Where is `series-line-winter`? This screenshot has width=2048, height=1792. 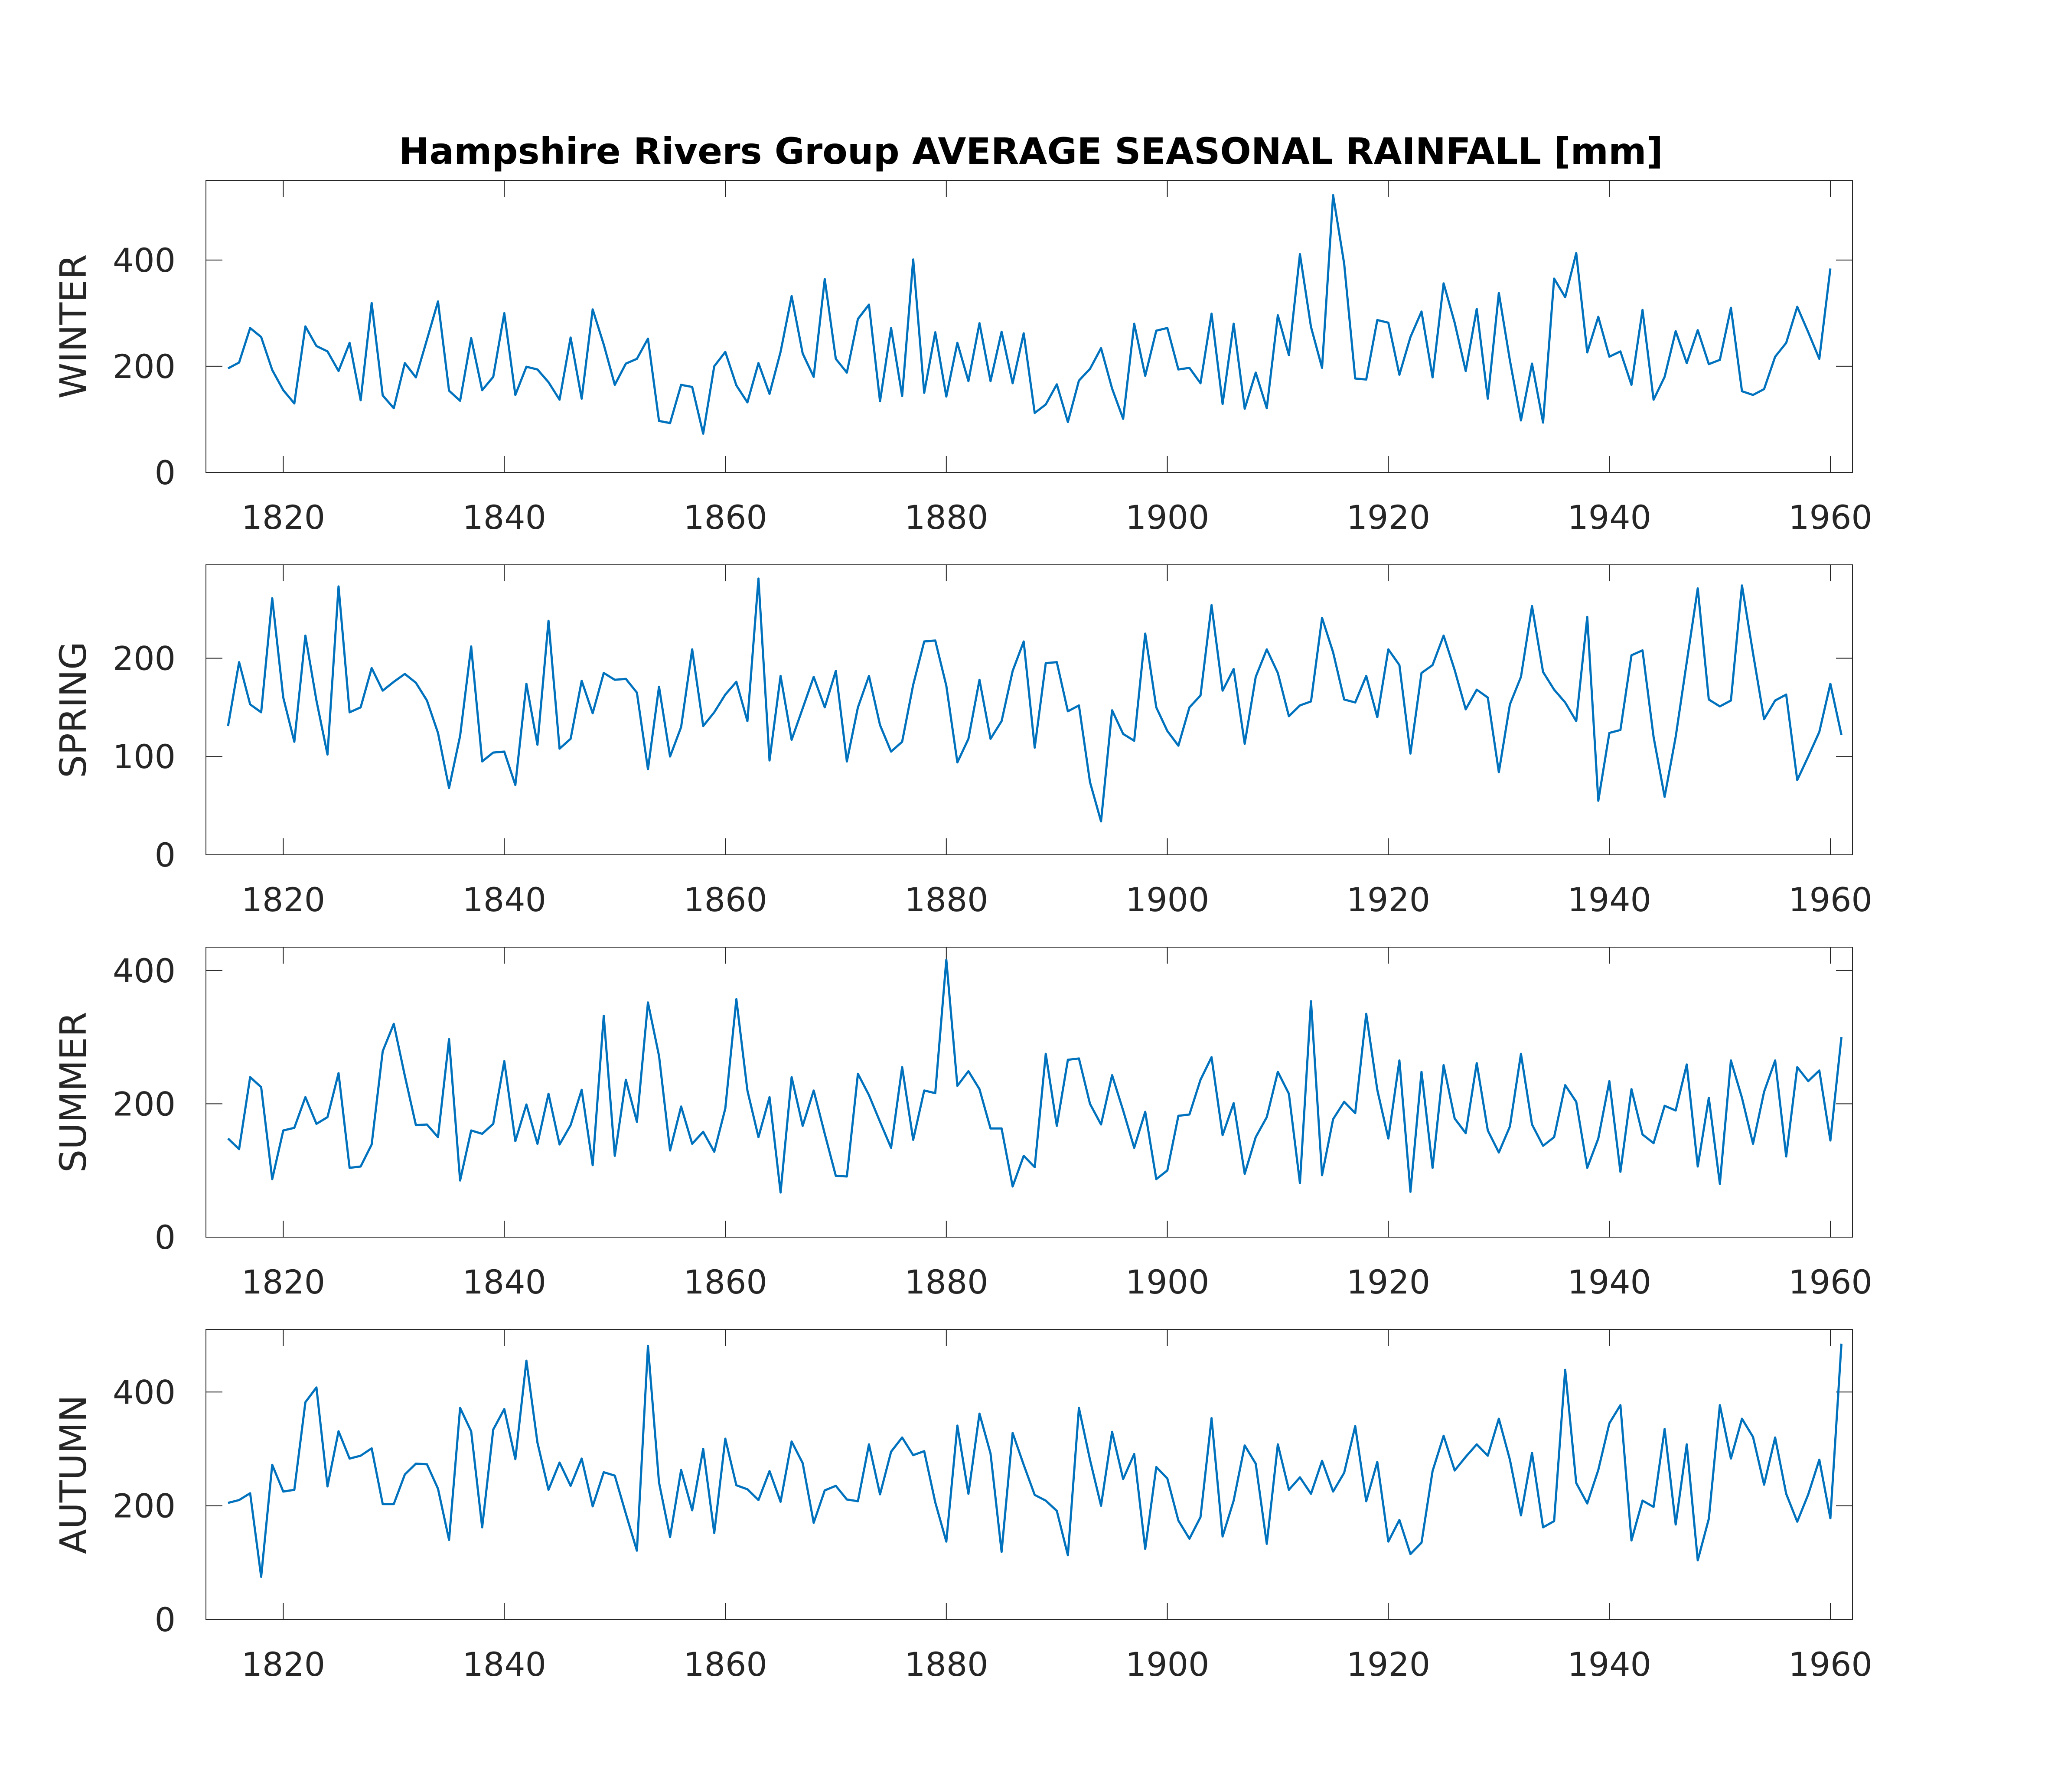 series-line-winter is located at coordinates (1029, 314).